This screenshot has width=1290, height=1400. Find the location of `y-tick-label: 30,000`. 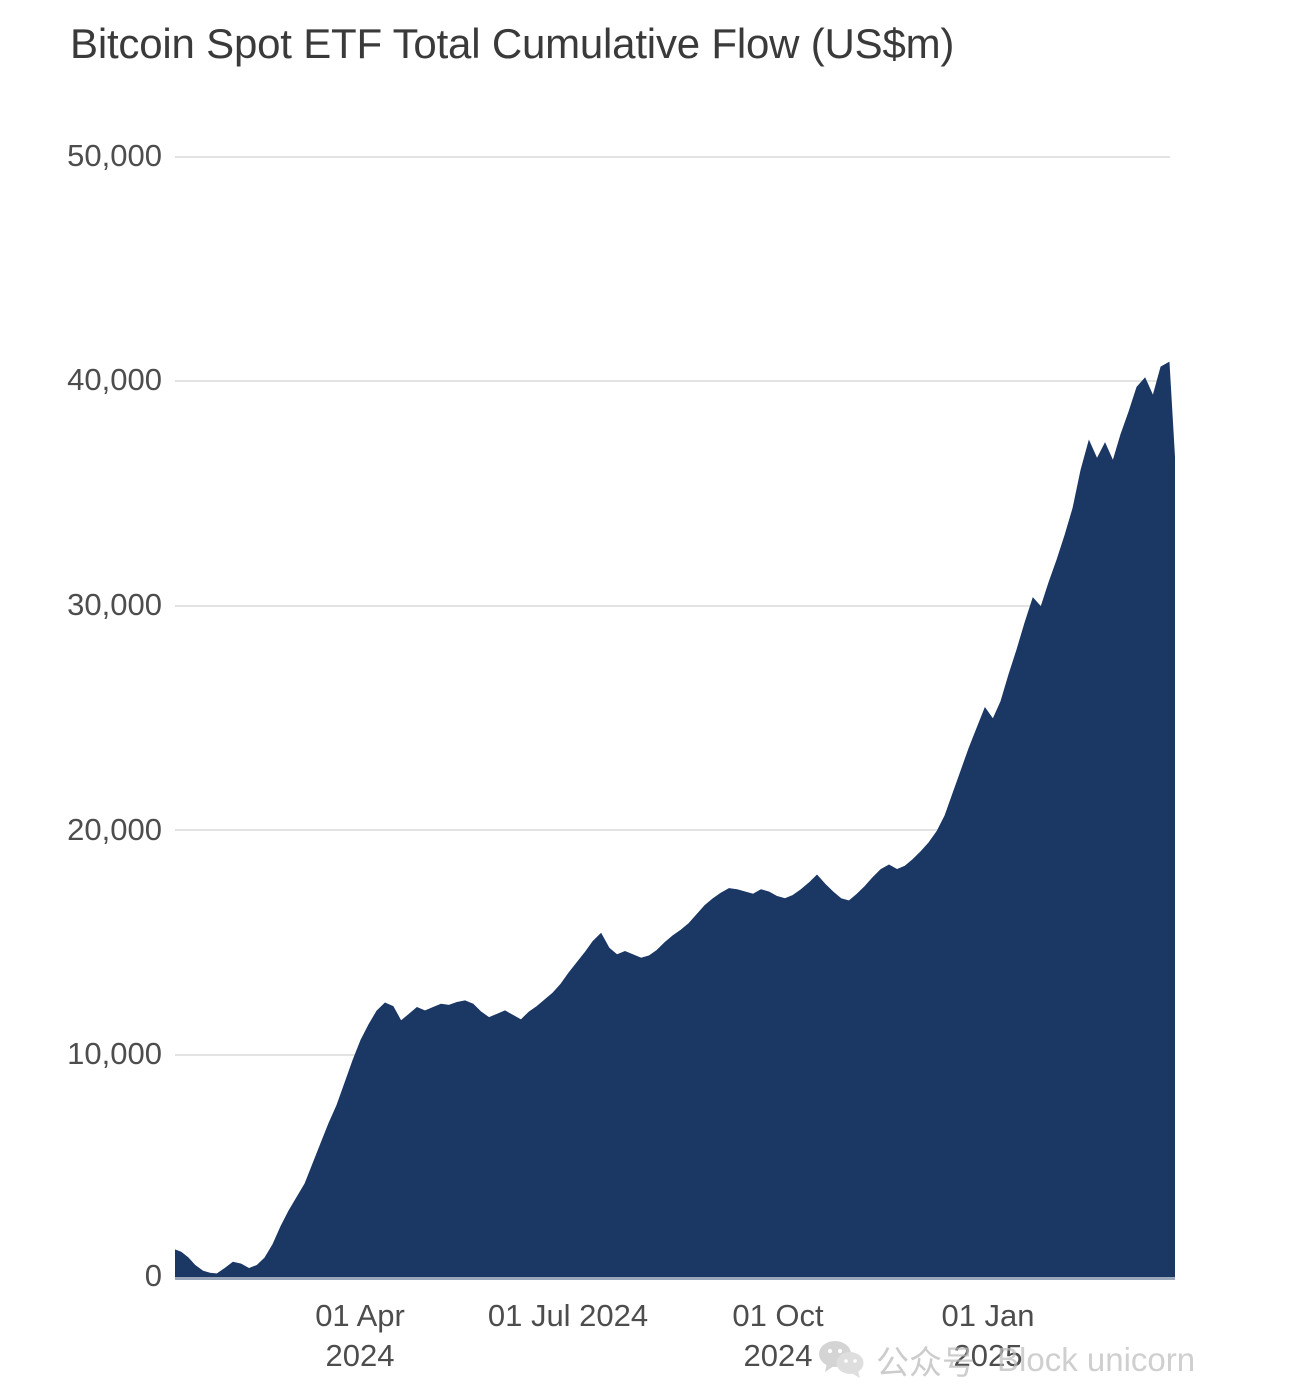

y-tick-label: 30,000 is located at coordinates (114, 604).